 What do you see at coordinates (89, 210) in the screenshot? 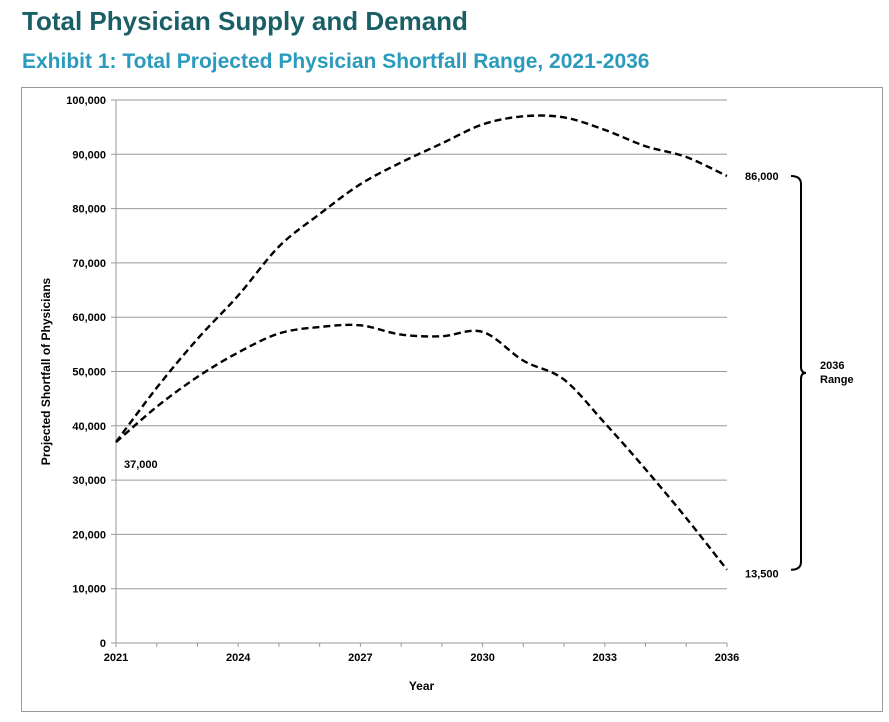
I see `y-tick-label: 80,000` at bounding box center [89, 210].